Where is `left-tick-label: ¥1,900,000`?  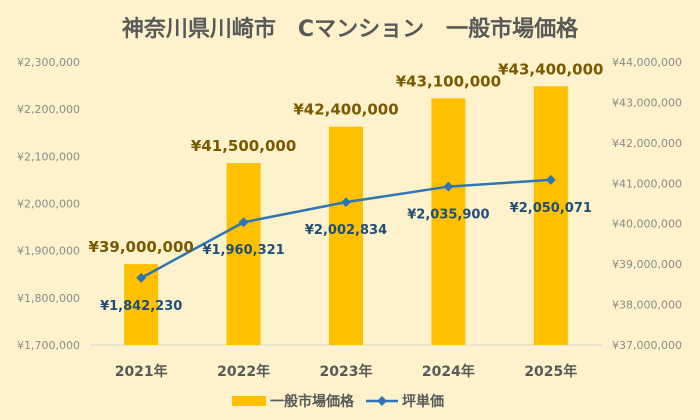
left-tick-label: ¥1,900,000 is located at coordinates (48, 251).